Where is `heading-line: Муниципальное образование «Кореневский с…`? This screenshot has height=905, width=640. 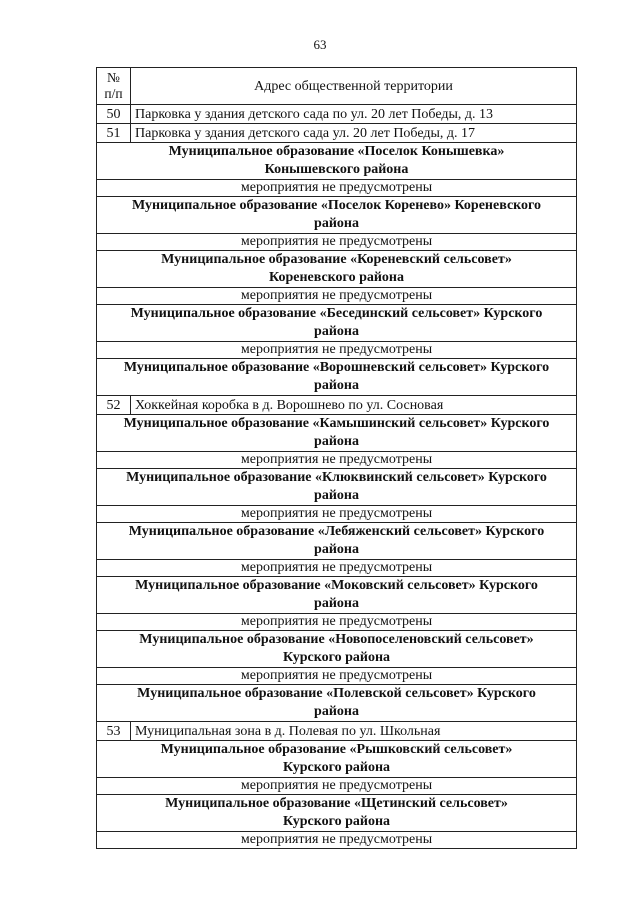
heading-line: Муниципальное образование «Кореневский с… is located at coordinates (336, 259).